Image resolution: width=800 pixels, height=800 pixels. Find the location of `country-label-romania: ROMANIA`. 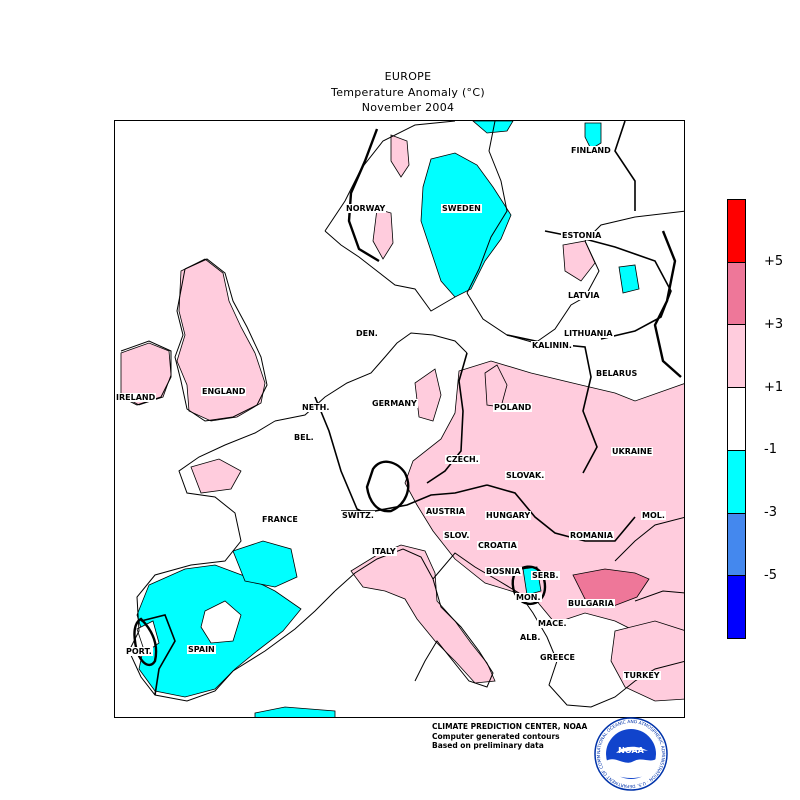

country-label-romania: ROMANIA is located at coordinates (591, 535).